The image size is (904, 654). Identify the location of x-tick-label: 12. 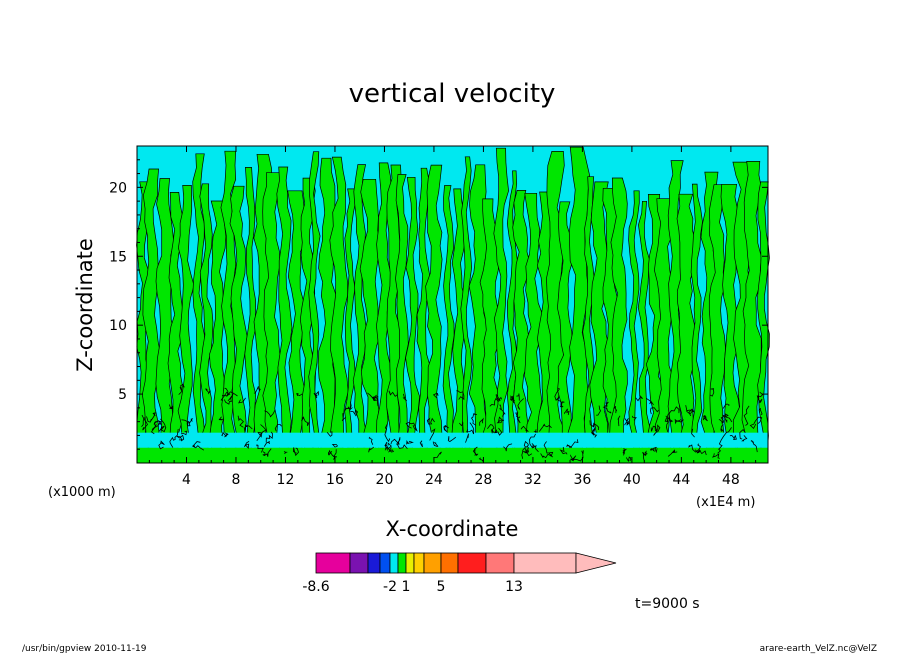
(286, 480).